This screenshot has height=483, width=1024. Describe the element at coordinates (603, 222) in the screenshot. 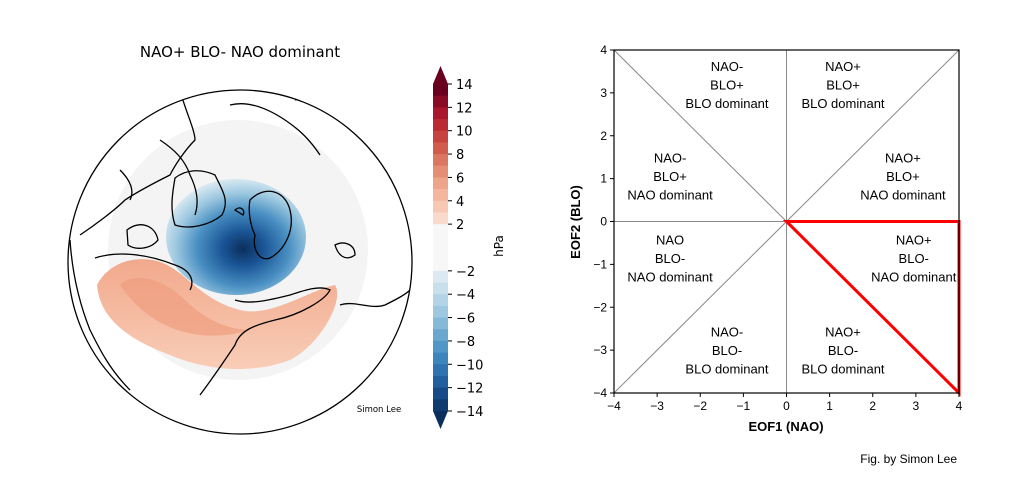

I see `y-tick-label: 0` at that location.